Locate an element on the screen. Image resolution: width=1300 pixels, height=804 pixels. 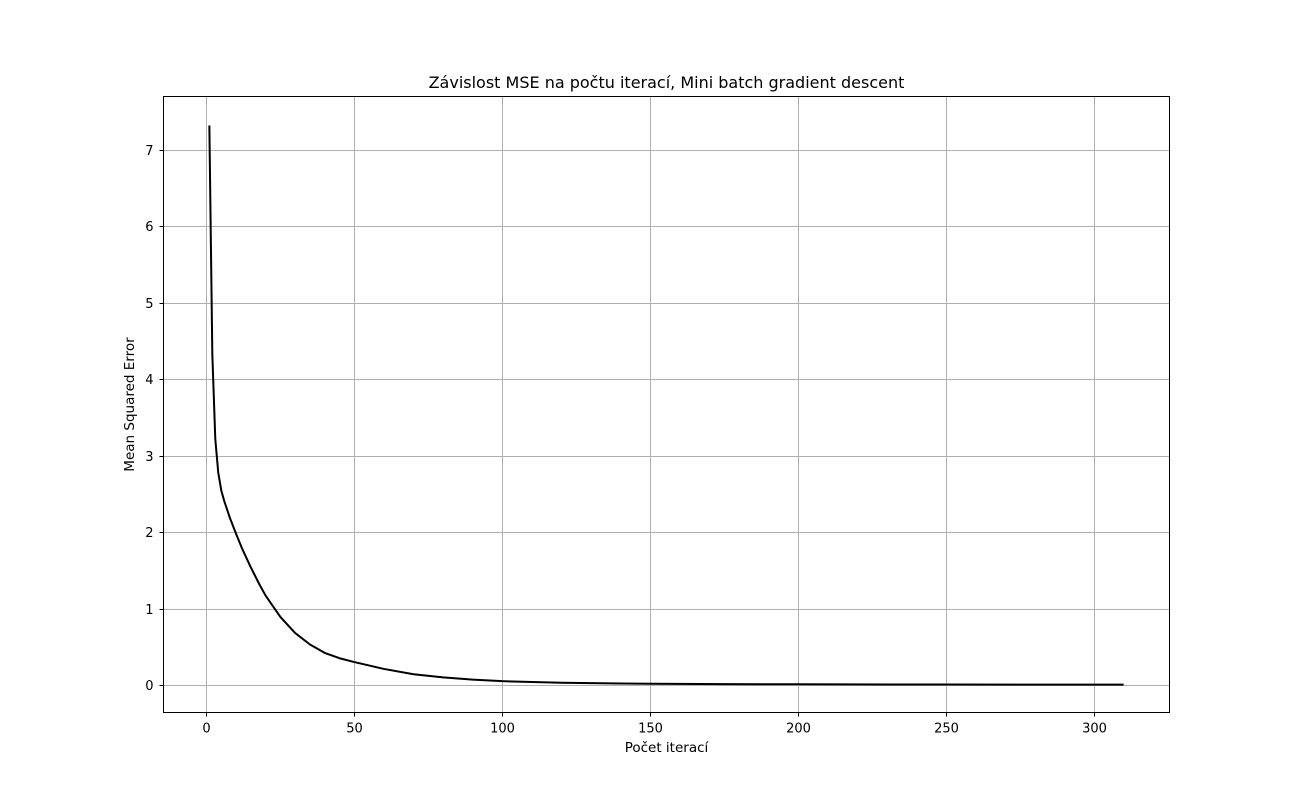
x-tick-label: 250 is located at coordinates (946, 729).